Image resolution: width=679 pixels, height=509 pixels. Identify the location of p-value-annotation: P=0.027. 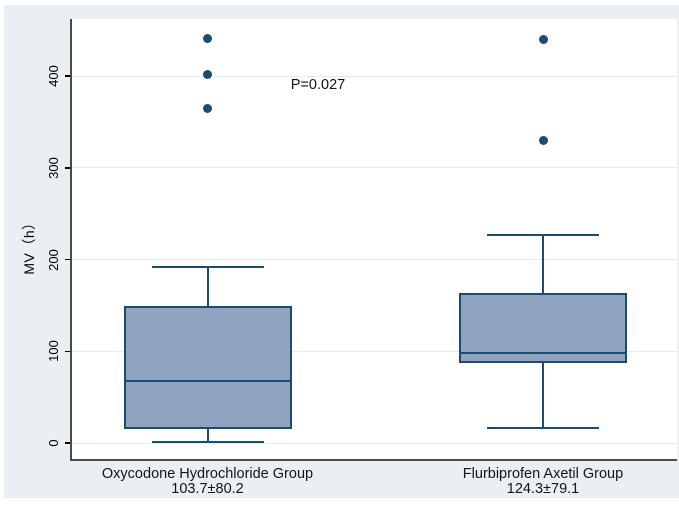
(318, 85).